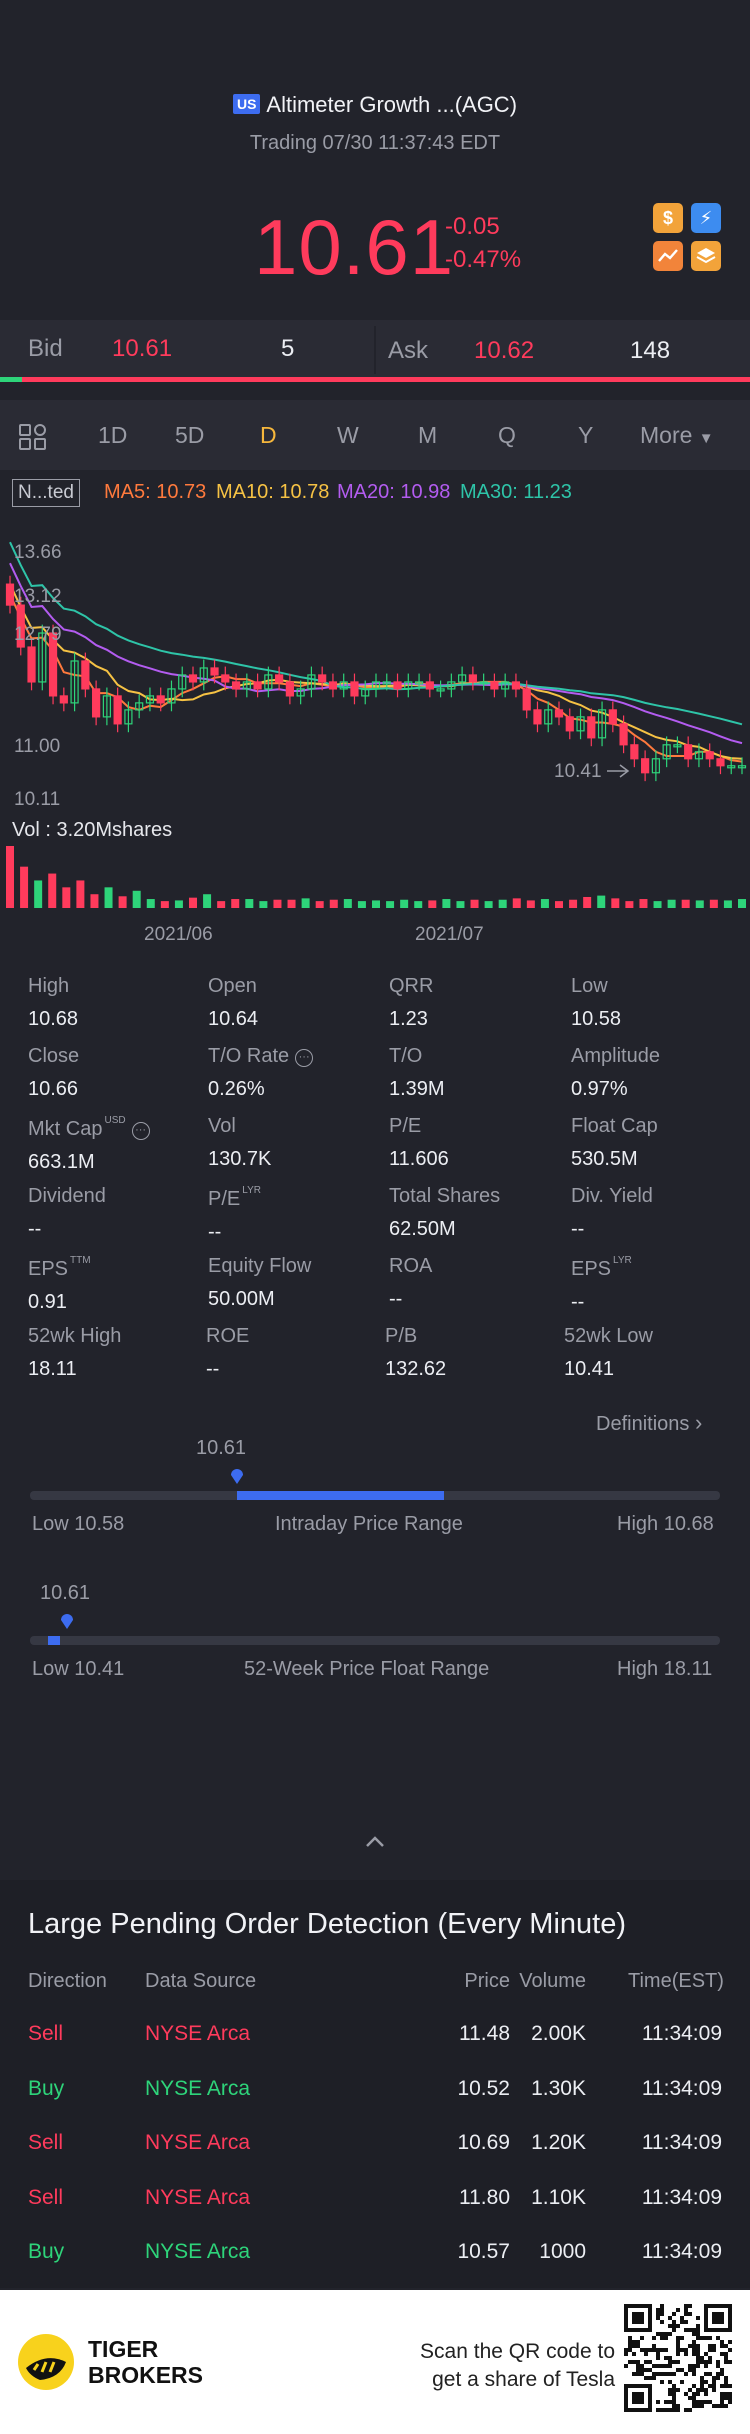 Image resolution: width=750 pixels, height=2434 pixels. I want to click on stat-cell: QRR 1.23, so click(411, 1003).